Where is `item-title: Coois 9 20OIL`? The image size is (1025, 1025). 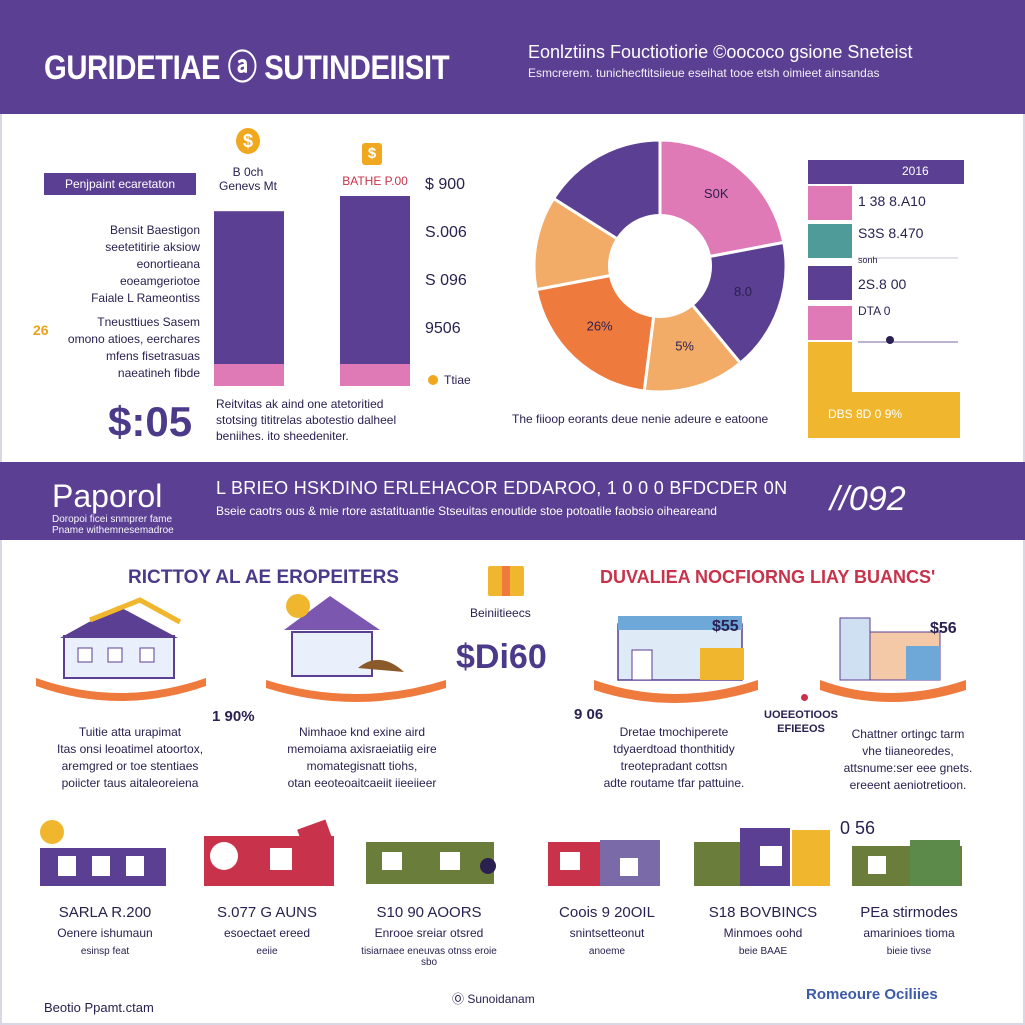 item-title: Coois 9 20OIL is located at coordinates (607, 912).